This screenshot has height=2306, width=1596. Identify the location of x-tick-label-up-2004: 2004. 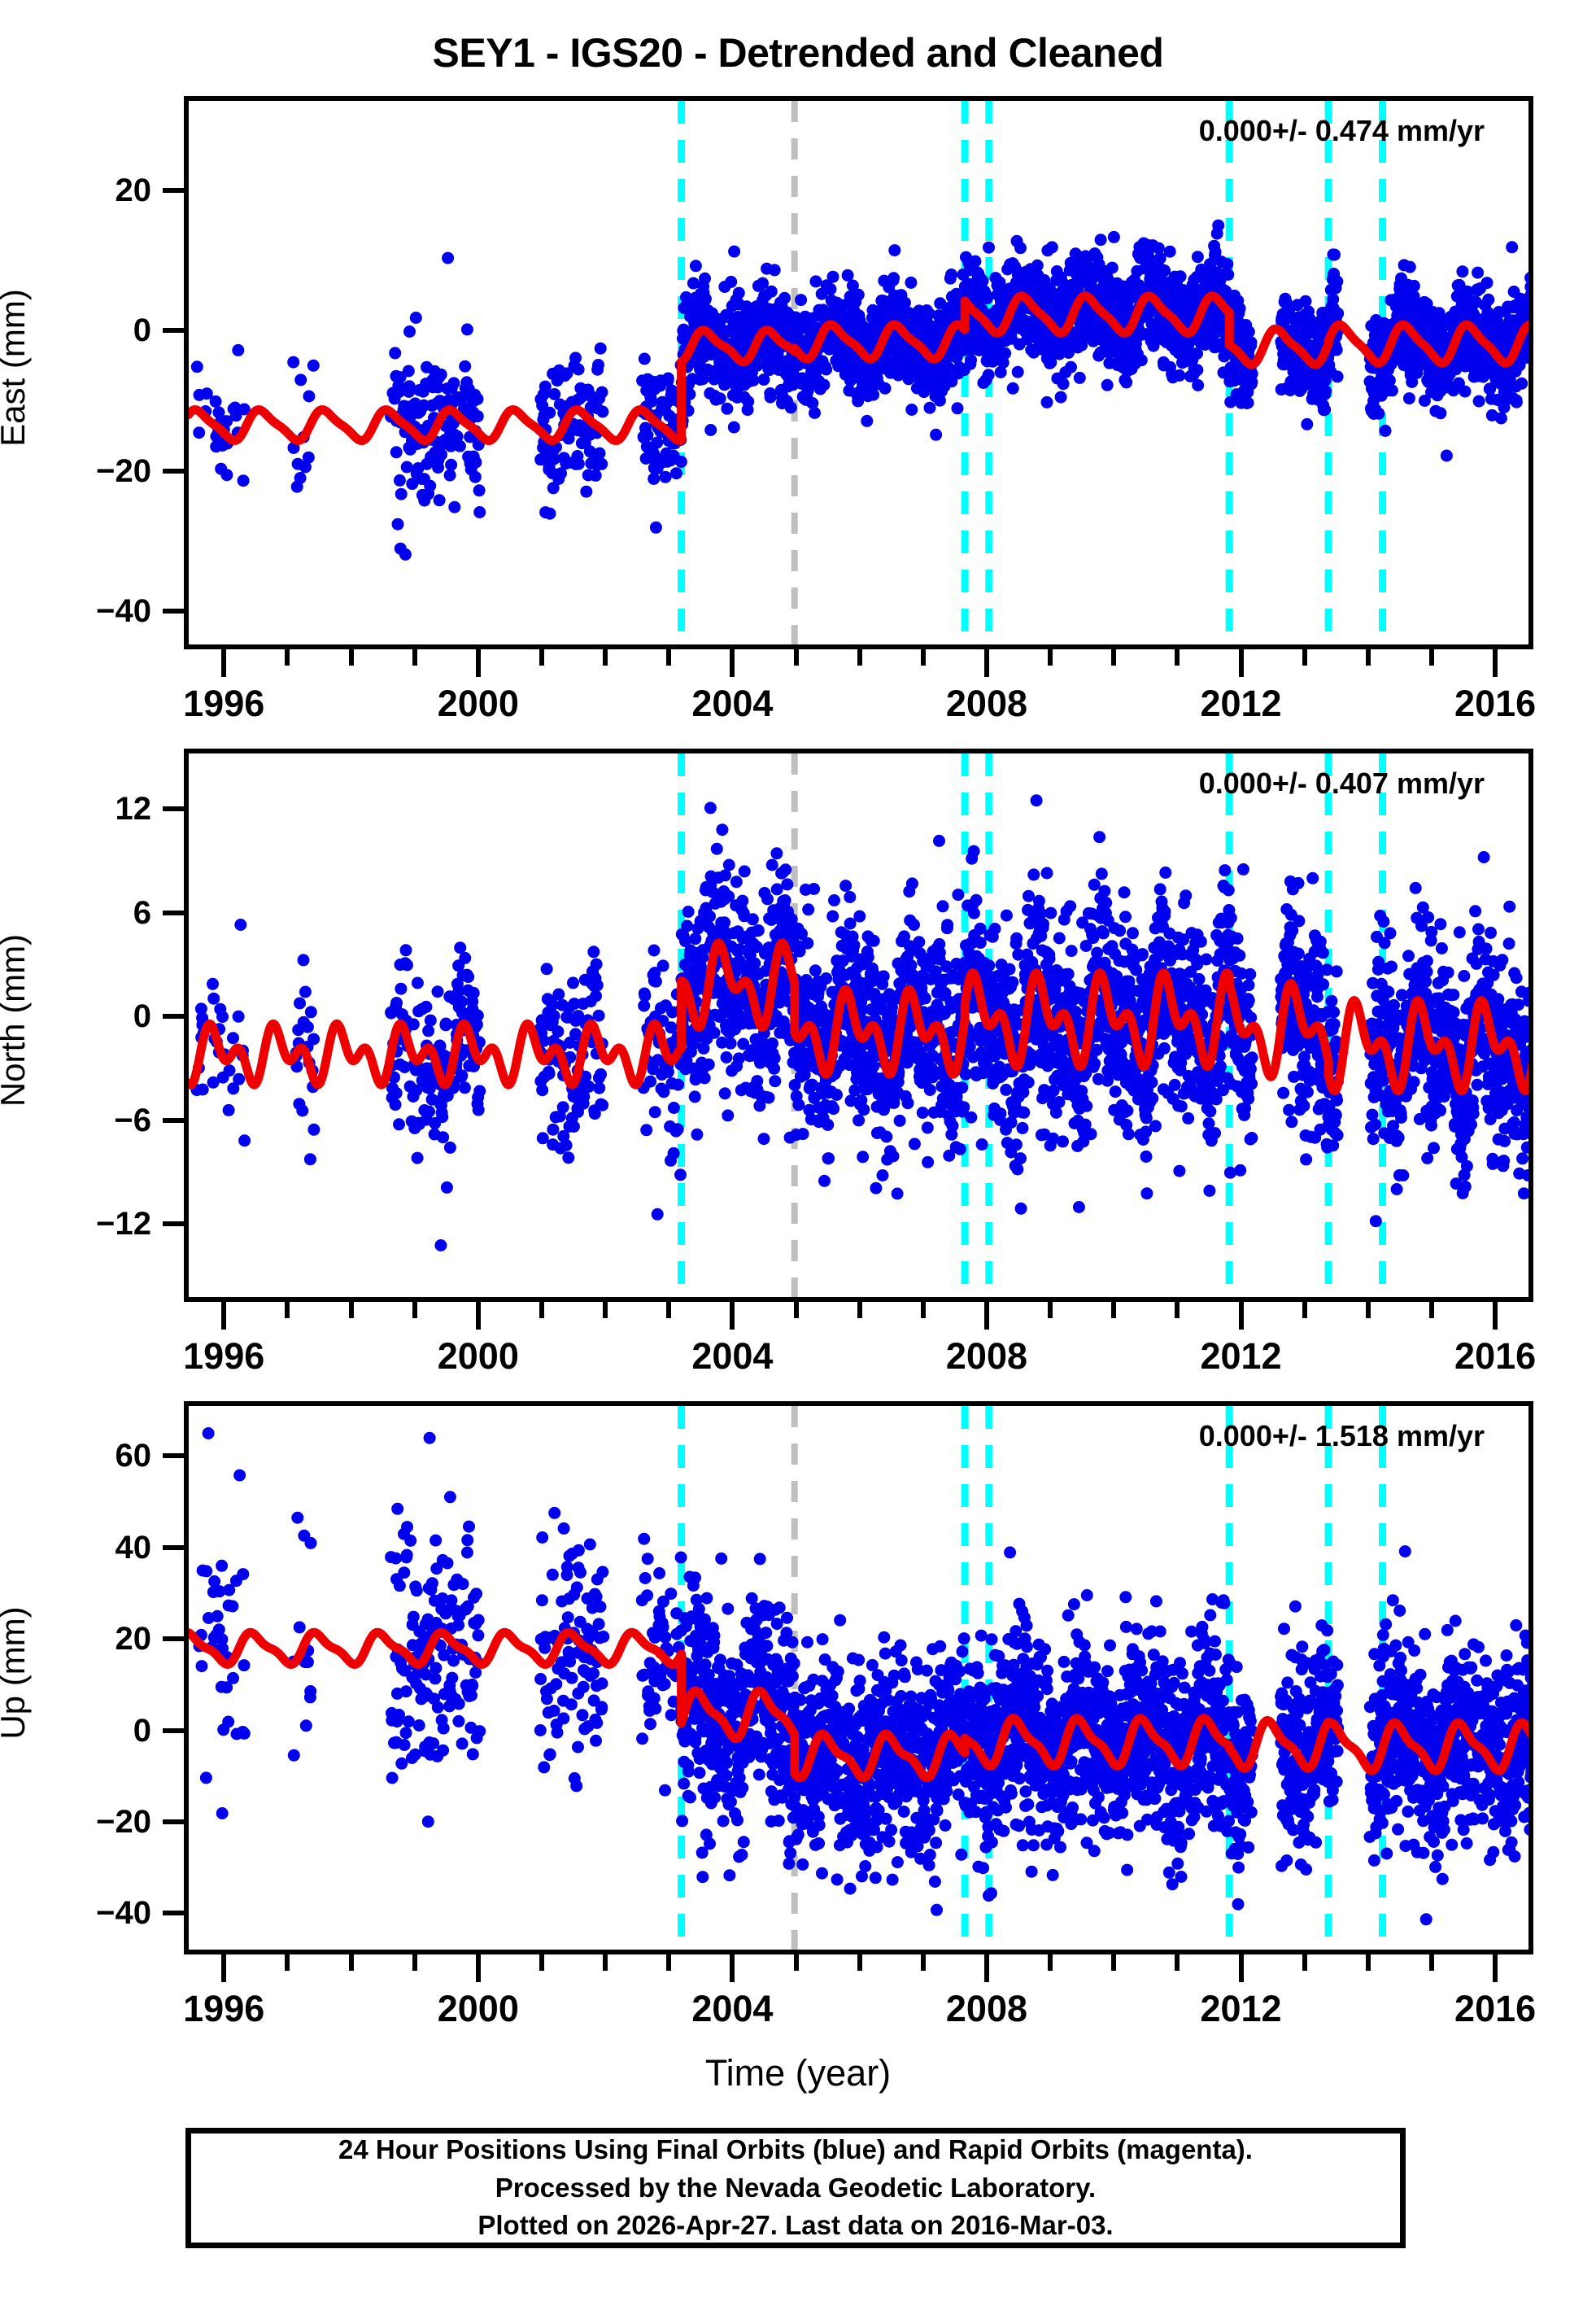
(732, 2008).